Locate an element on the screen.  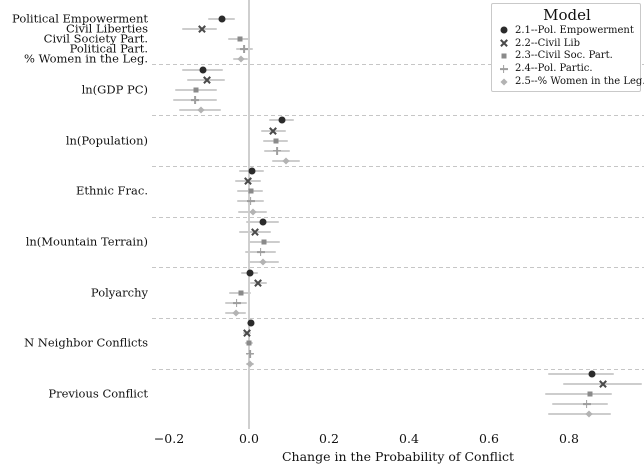
legend-entry: 2.1--Pol. Empowerment is located at coordinates (567, 30).